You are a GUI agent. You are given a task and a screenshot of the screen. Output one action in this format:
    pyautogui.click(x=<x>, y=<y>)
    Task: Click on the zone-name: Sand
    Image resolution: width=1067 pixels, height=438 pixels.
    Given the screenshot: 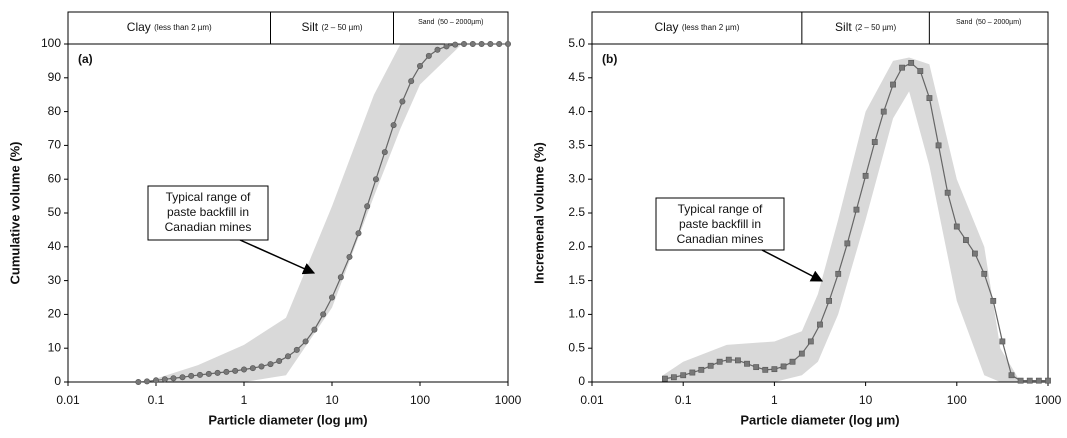 What is the action you would take?
    pyautogui.click(x=964, y=22)
    